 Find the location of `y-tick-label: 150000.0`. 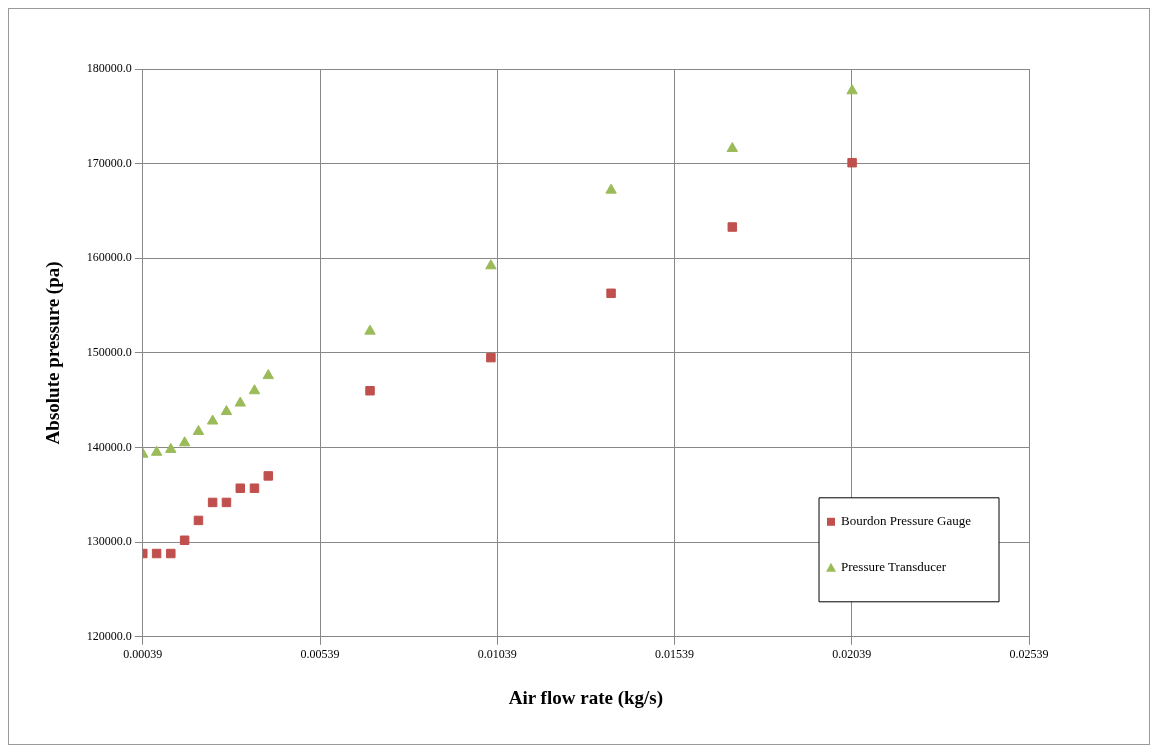

y-tick-label: 150000.0 is located at coordinates (109, 352).